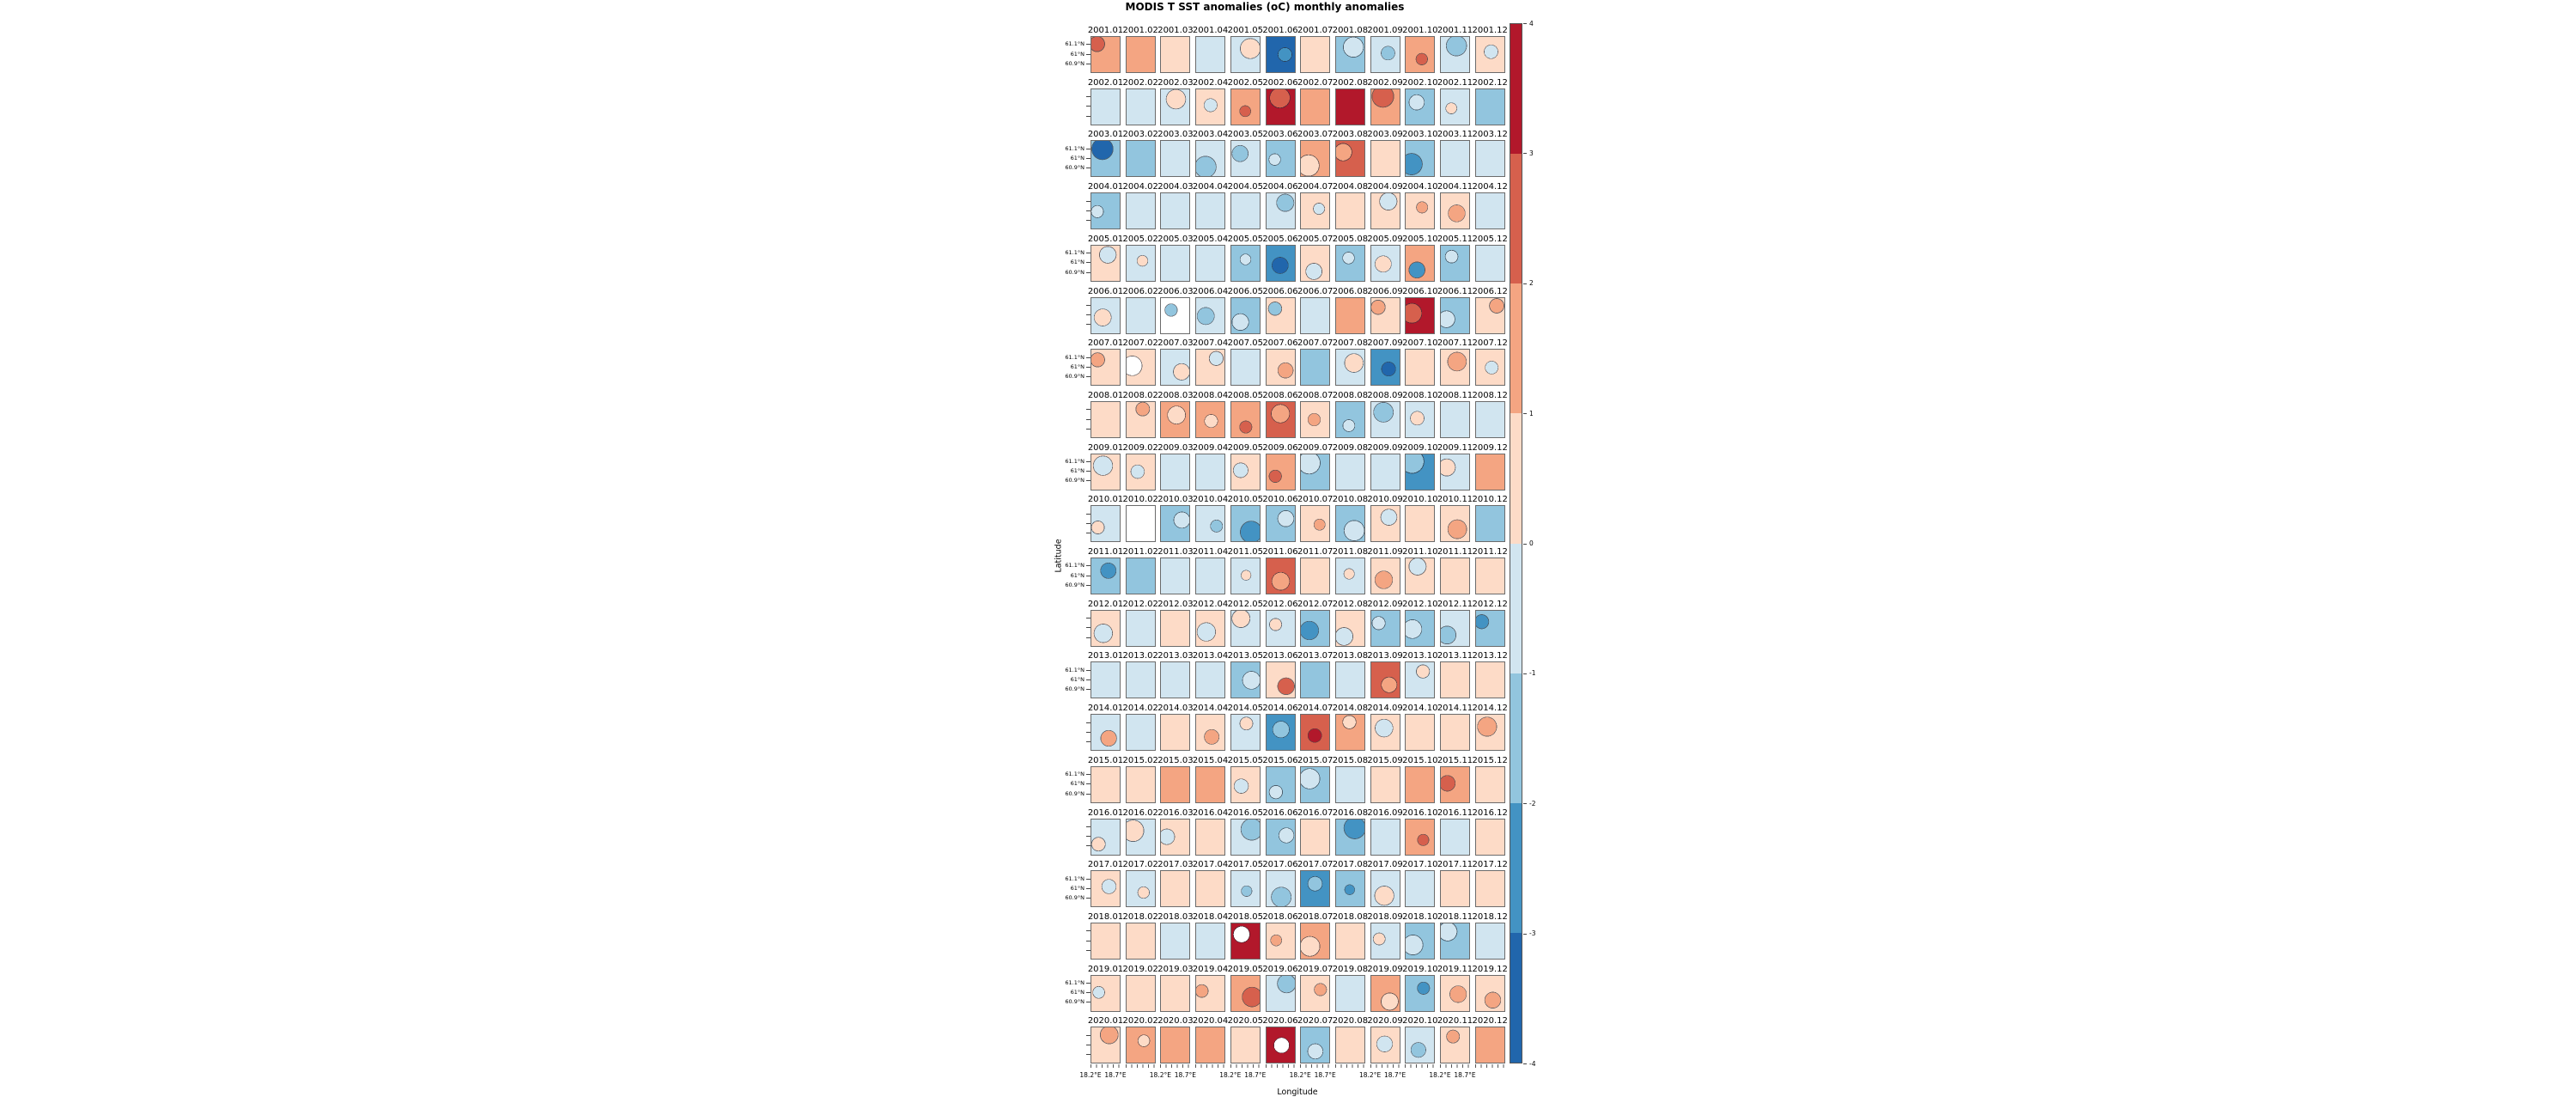 The image size is (2576, 1109). What do you see at coordinates (1420, 447) in the screenshot?
I see `facet-title: 2009.10` at bounding box center [1420, 447].